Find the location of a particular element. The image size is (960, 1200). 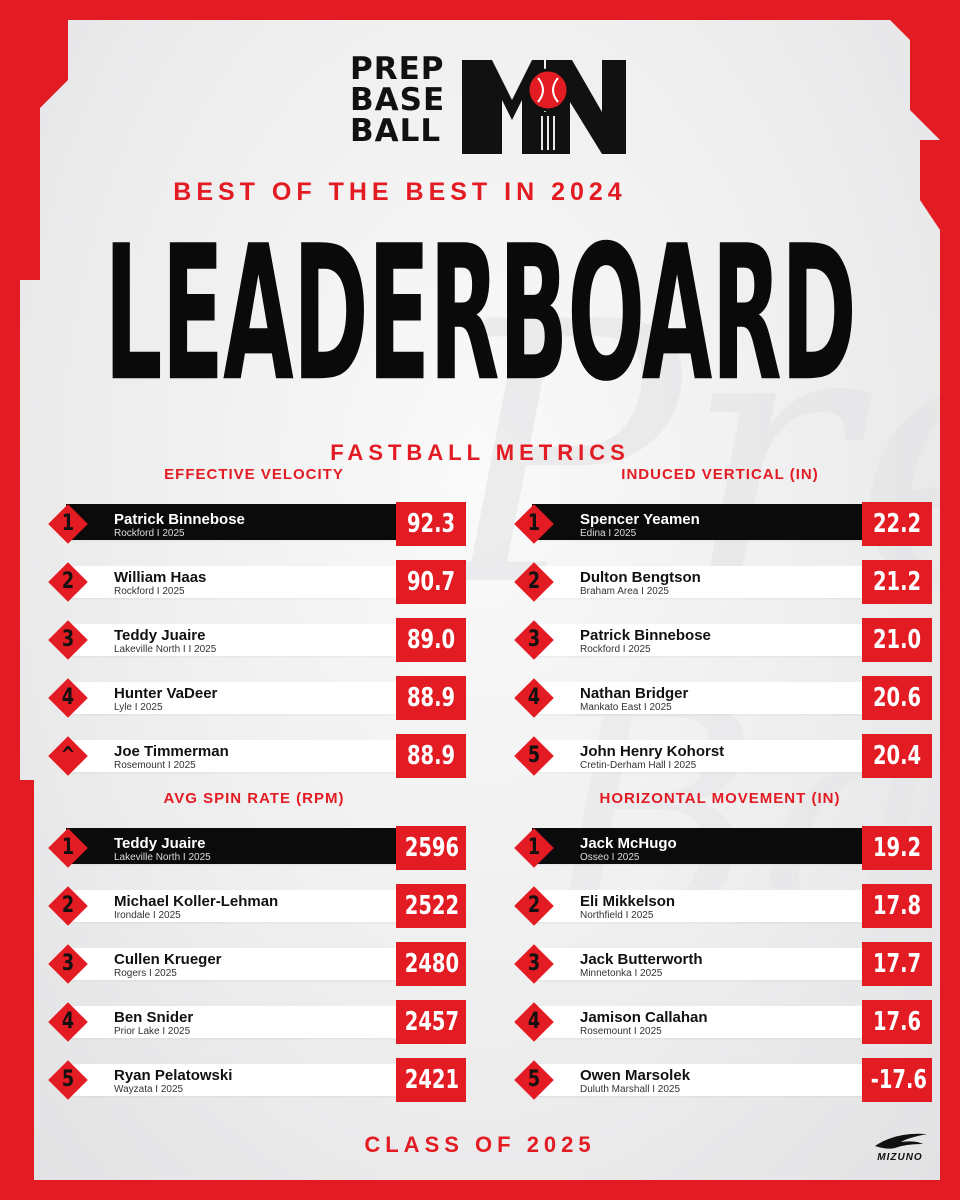

mn-mark-icon is located at coordinates (544, 107).